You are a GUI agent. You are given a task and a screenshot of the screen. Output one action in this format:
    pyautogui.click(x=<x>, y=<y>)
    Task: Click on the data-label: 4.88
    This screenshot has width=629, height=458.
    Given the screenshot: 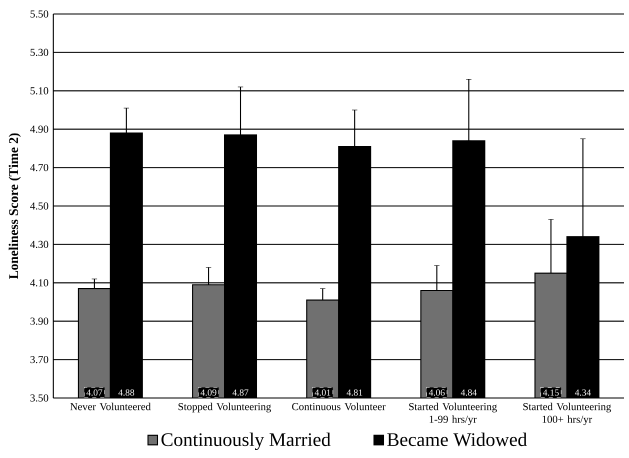 What is the action you would take?
    pyautogui.click(x=126, y=392)
    